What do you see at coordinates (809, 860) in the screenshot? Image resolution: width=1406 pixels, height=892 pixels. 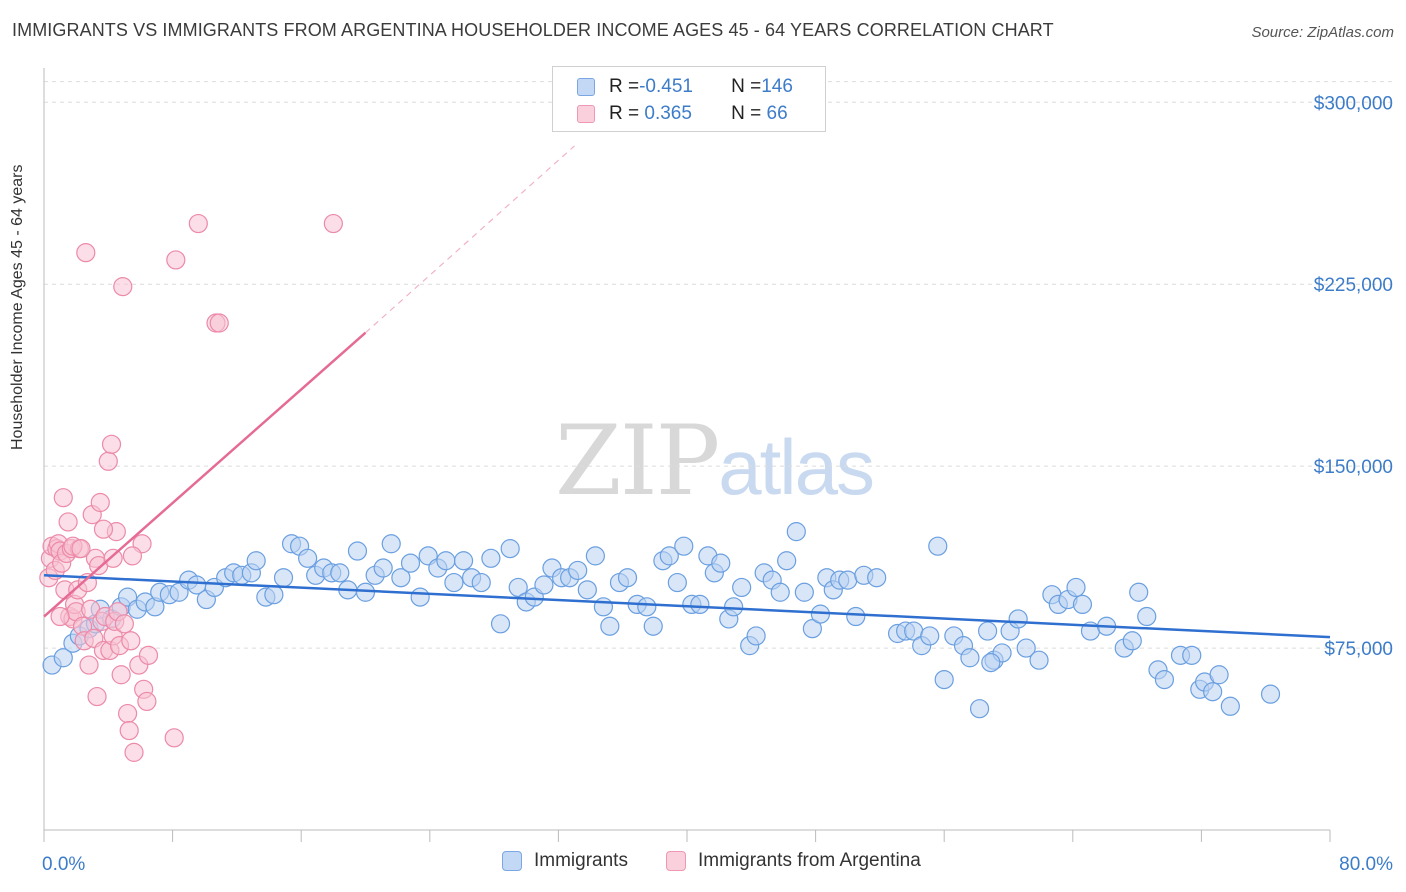 I see `legend-label-argentina: Immigrants from Argentina` at bounding box center [809, 860].